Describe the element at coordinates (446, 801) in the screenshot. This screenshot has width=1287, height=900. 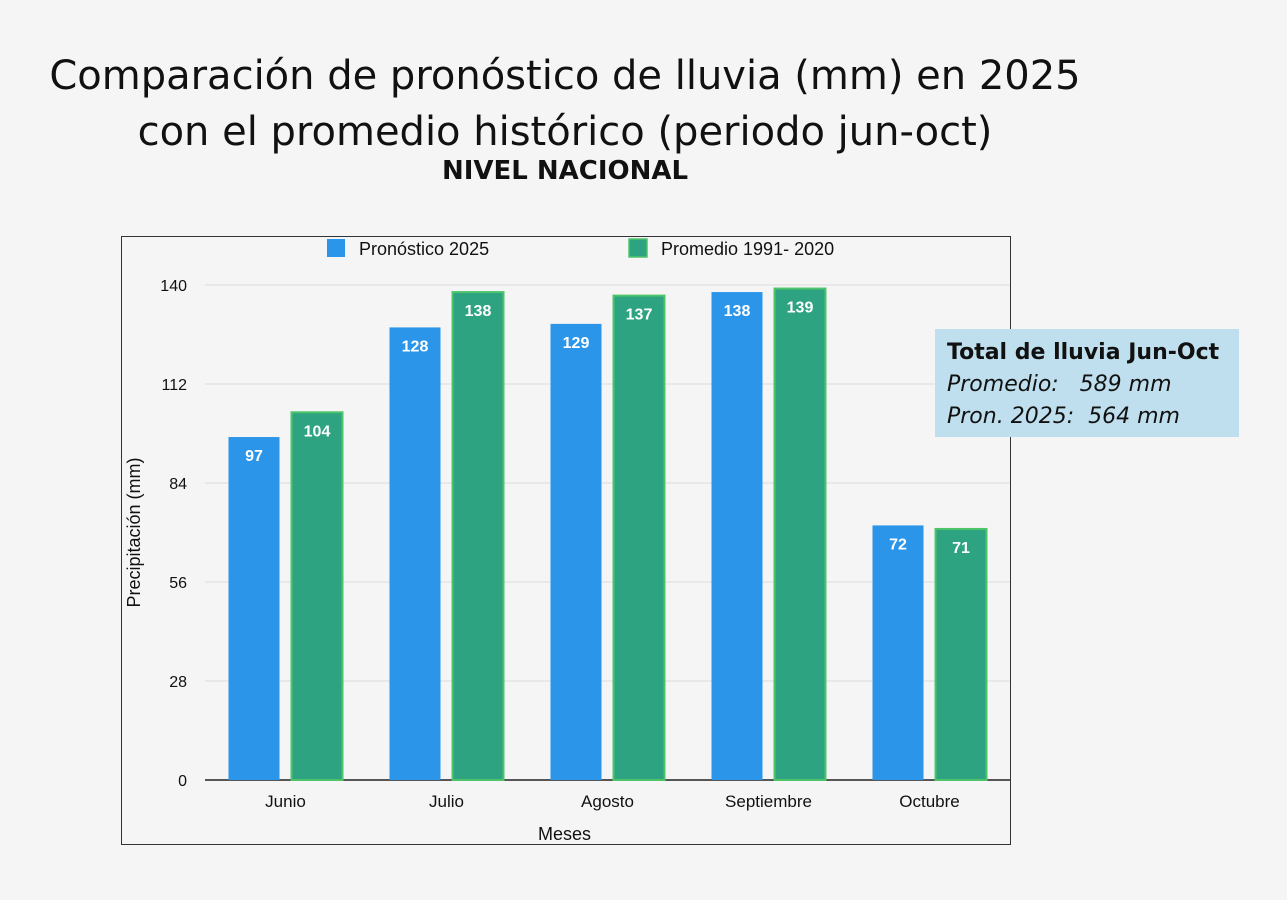
I see `x-tick-label: Julio` at that location.